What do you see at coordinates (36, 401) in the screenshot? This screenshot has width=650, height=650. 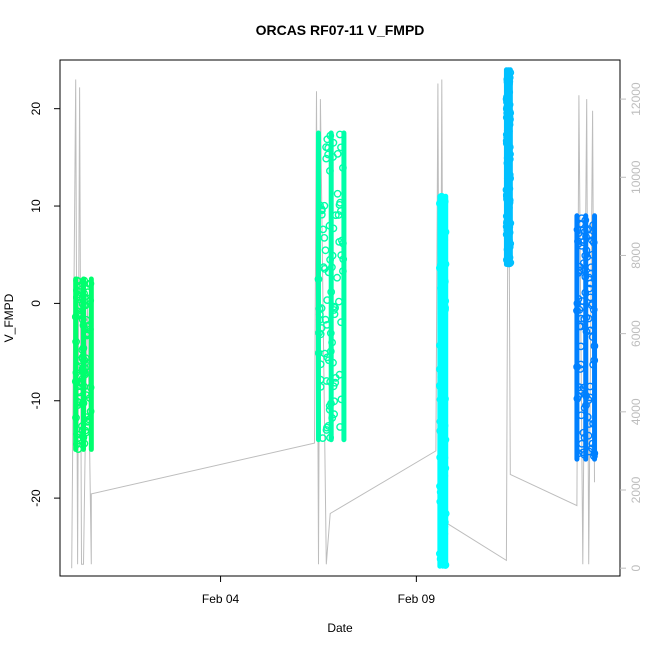 I see `y-tick-label: -10` at bounding box center [36, 401].